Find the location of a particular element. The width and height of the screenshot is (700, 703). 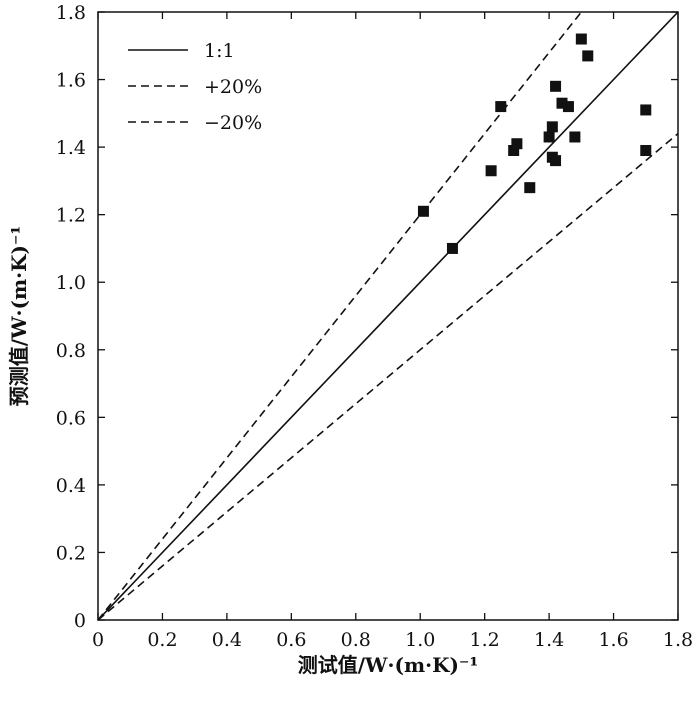

x-tick-label: 0 is located at coordinates (98, 640).